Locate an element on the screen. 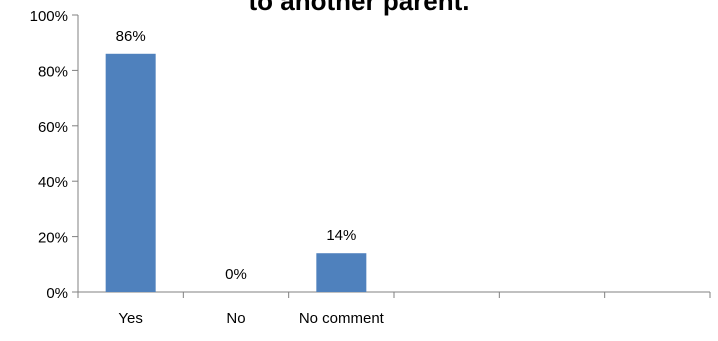 The width and height of the screenshot is (718, 341). y-tick-label: 40% is located at coordinates (53, 182).